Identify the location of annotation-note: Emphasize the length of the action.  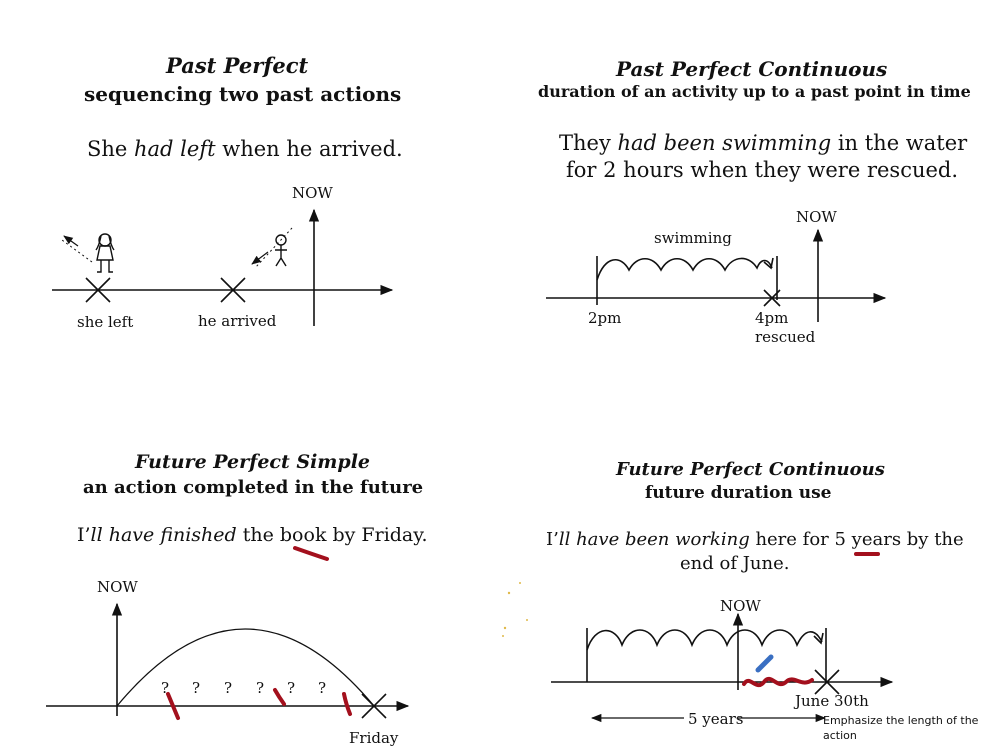
(901, 728).